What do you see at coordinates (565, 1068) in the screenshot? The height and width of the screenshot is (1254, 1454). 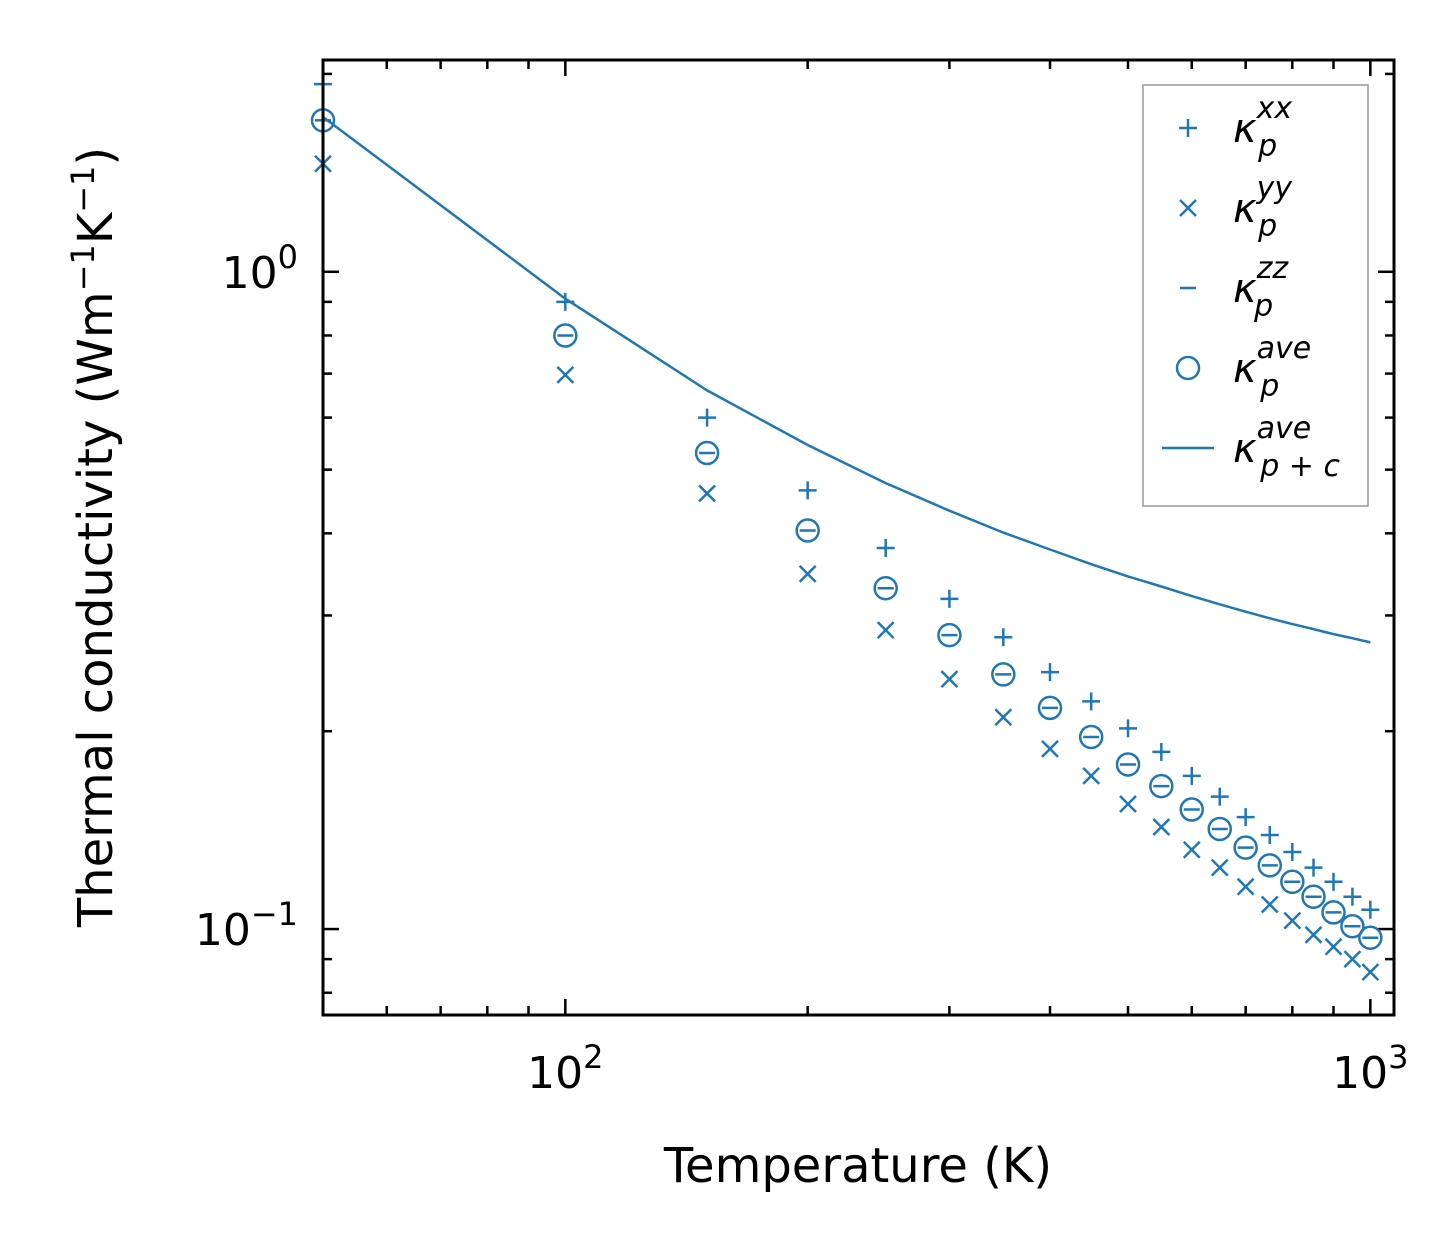 I see `x-tick-label: 10²` at bounding box center [565, 1068].